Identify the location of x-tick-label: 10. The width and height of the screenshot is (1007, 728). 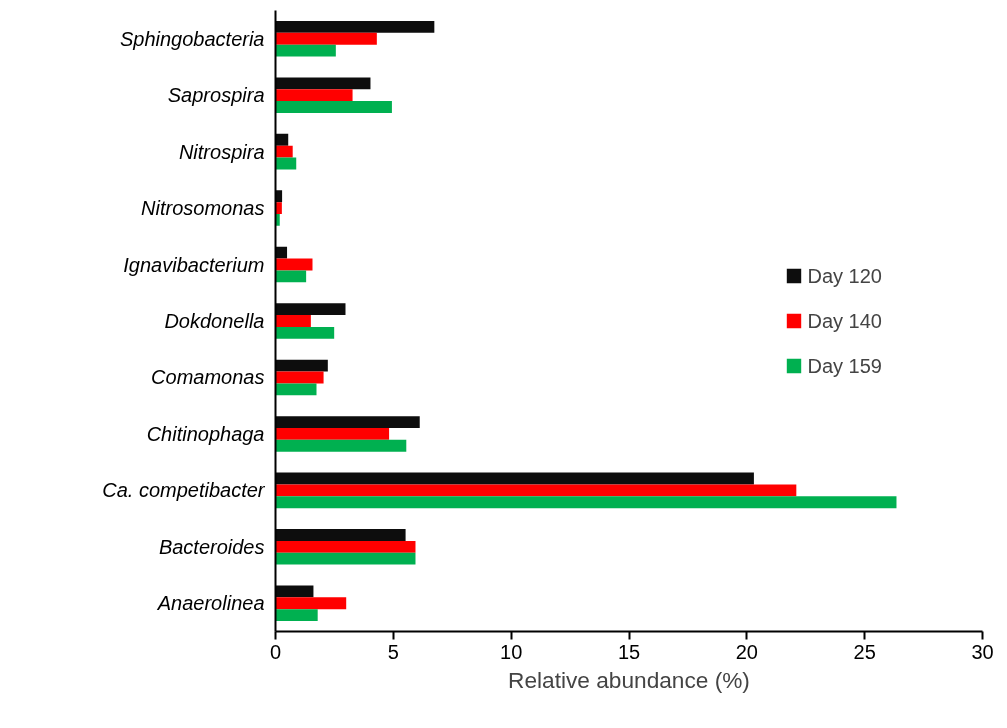
(511, 651).